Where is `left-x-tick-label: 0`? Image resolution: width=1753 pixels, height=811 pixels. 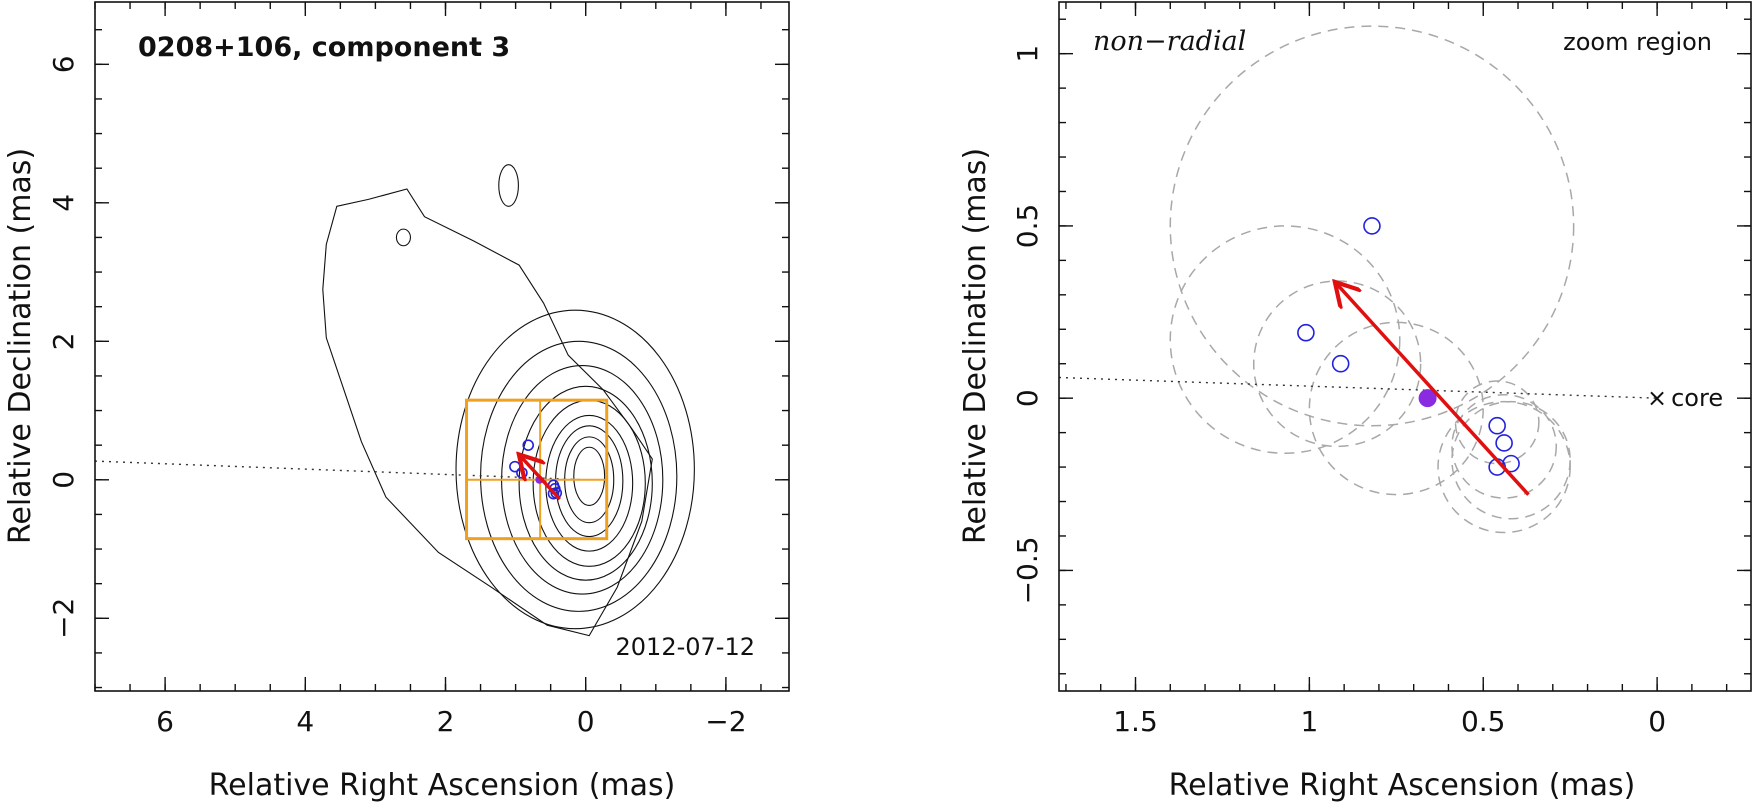
left-x-tick-label: 0 is located at coordinates (586, 721).